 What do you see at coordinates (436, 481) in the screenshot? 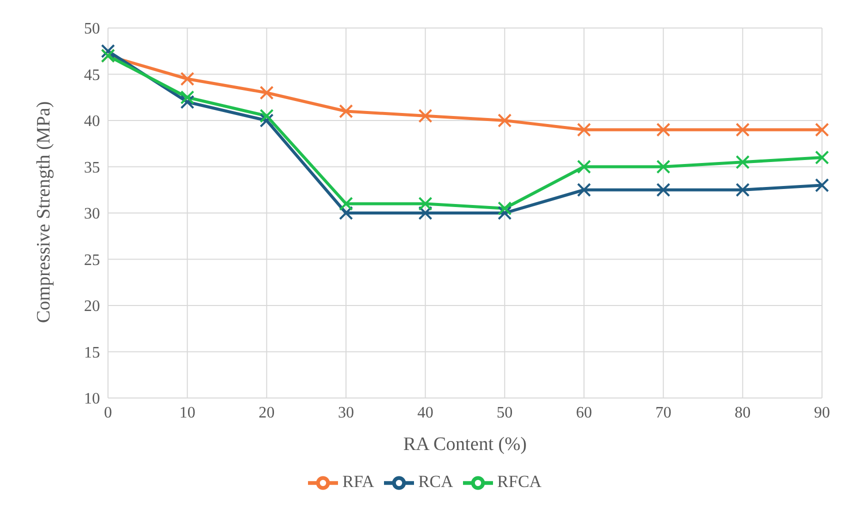
I see `legend-label: RCA` at bounding box center [436, 481].